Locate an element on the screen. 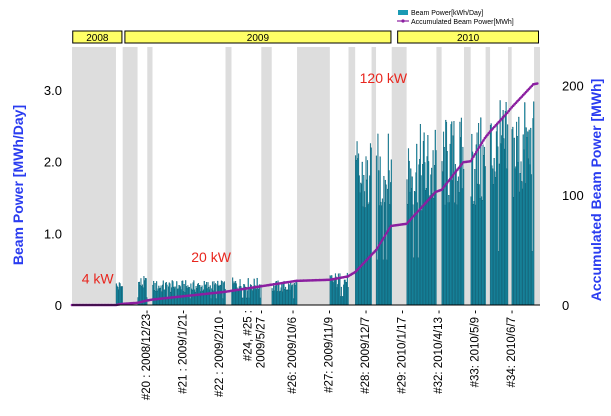 Image resolution: width=611 pixels, height=416 pixels. run-label-text: #34: 2010/6/7 - is located at coordinates (512, 349).